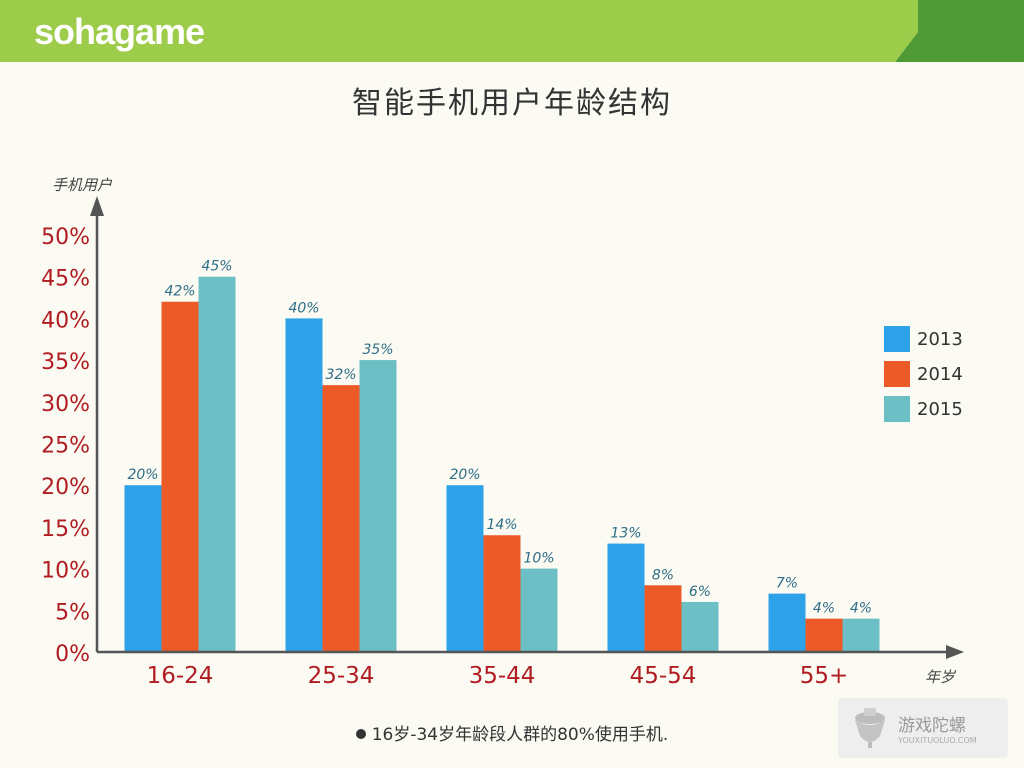 This screenshot has height=768, width=1024. What do you see at coordinates (512, 103) in the screenshot?
I see `page-title: 智能手机用户年龄结构` at bounding box center [512, 103].